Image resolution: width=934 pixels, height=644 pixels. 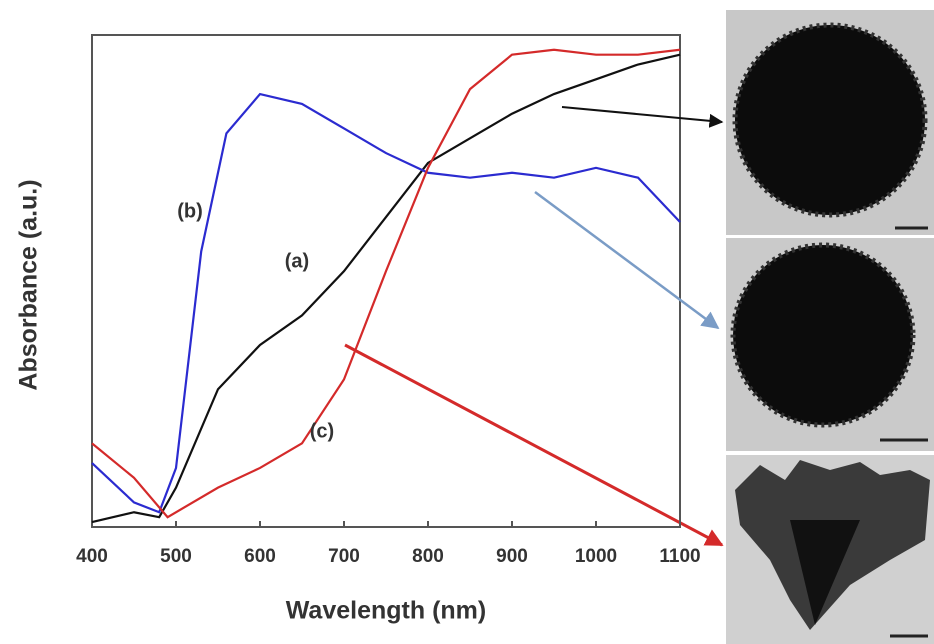 I want to click on x-tick-label: 700, so click(x=344, y=556).